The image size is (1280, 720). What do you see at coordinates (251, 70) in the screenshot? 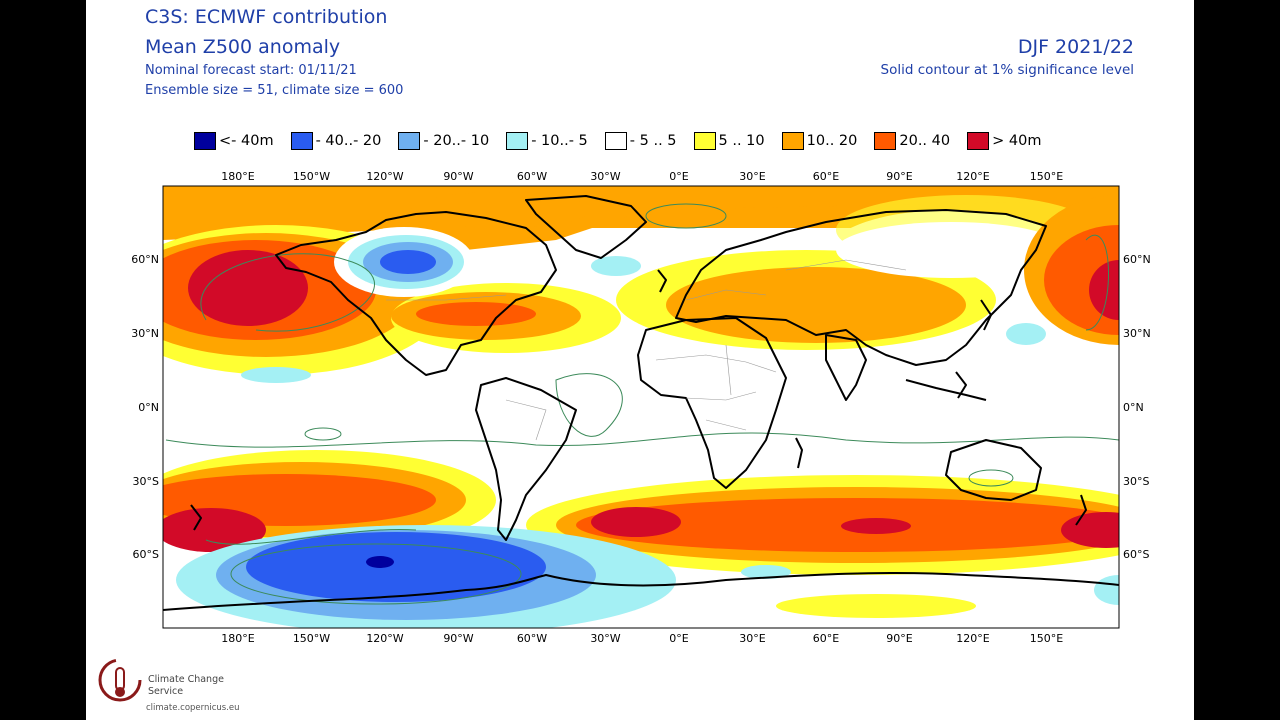
I see `forecast-start-text: Nominal forecast start: 01/11/21` at bounding box center [251, 70].